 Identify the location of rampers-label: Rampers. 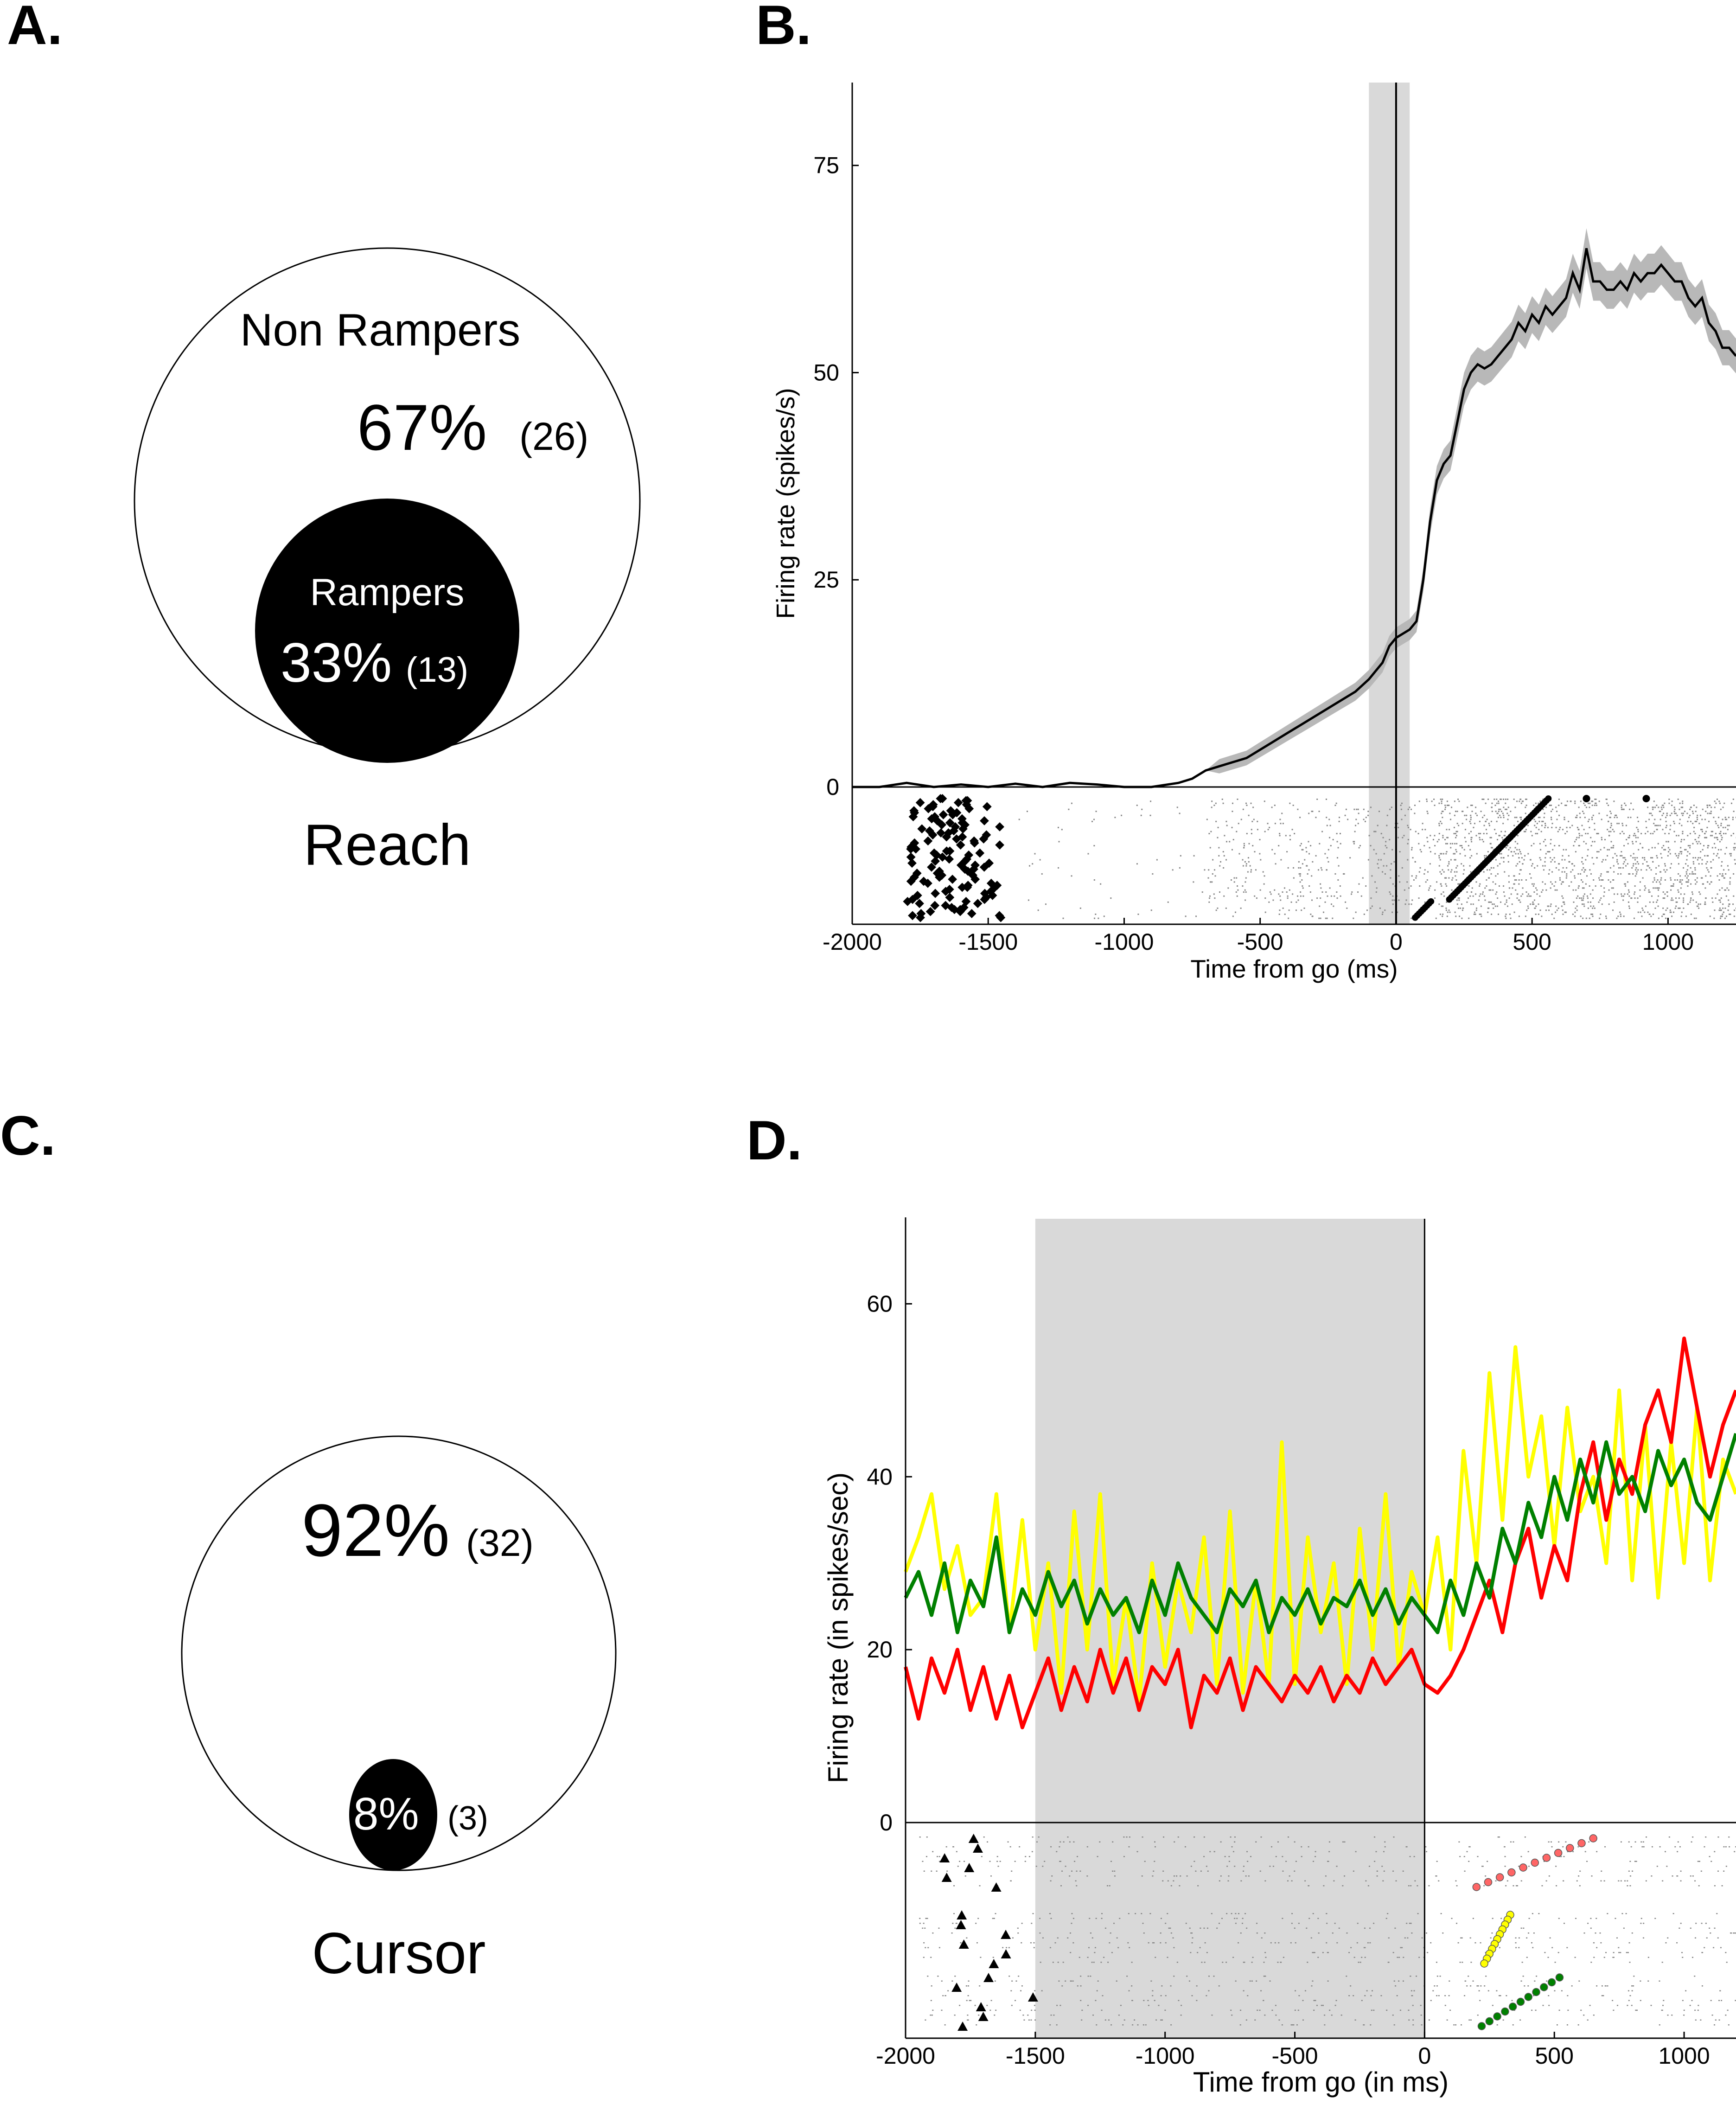
(387, 592).